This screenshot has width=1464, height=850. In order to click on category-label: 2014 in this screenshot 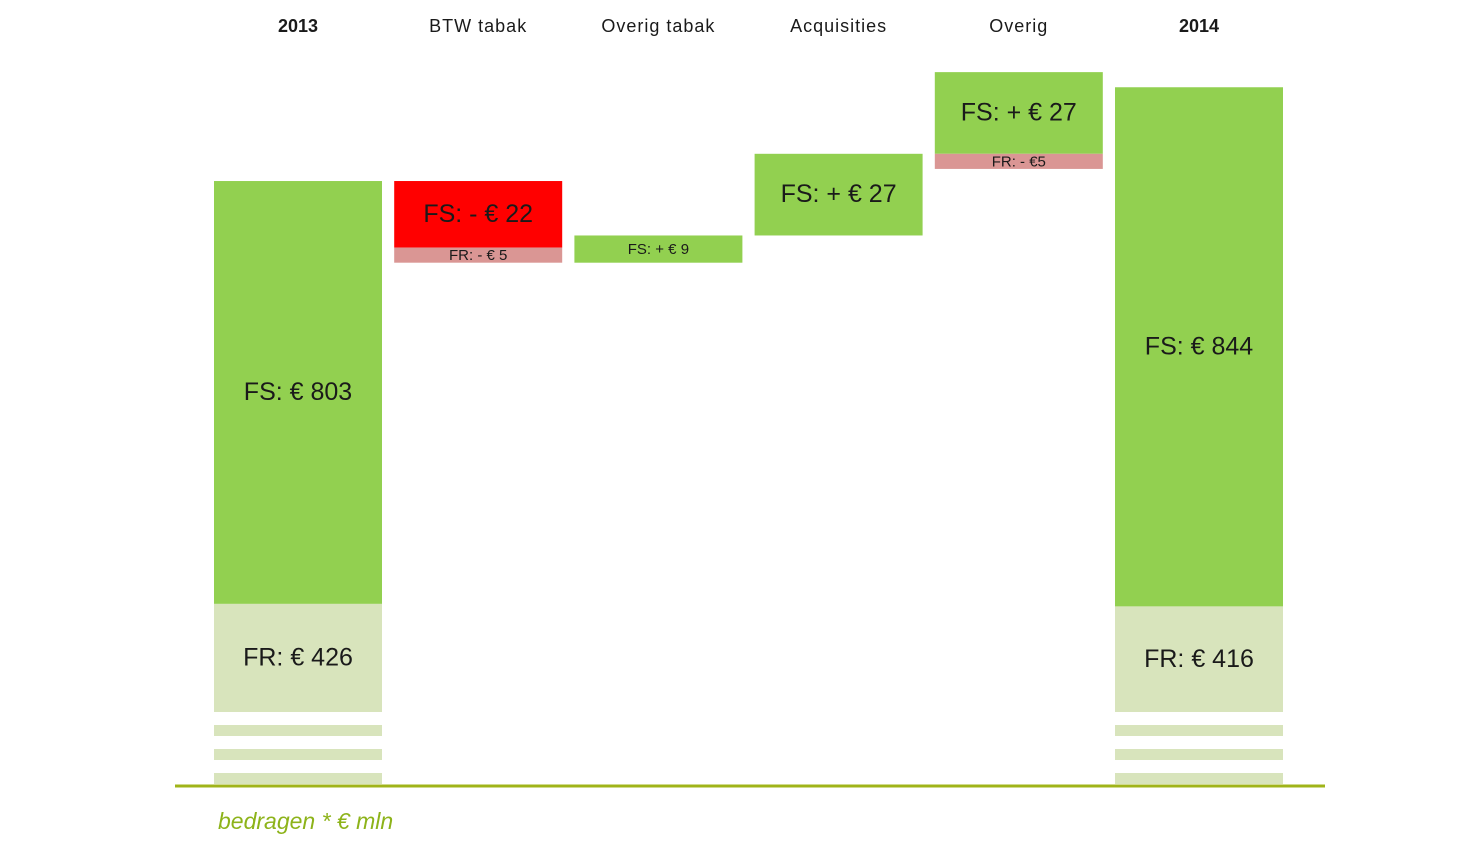, I will do `click(1199, 26)`.